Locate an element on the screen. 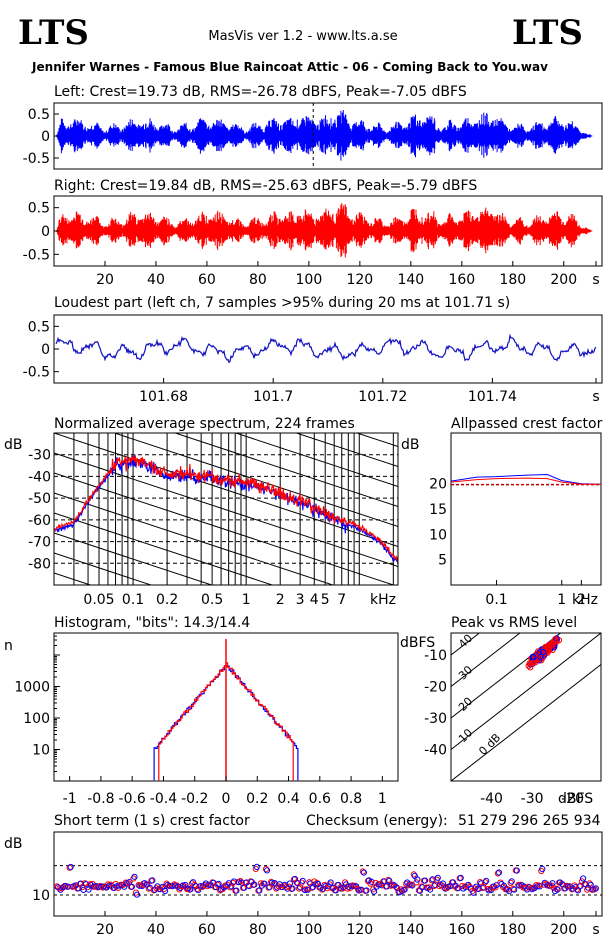 The width and height of the screenshot is (606, 946). crest-frame is located at coordinates (526, 509).